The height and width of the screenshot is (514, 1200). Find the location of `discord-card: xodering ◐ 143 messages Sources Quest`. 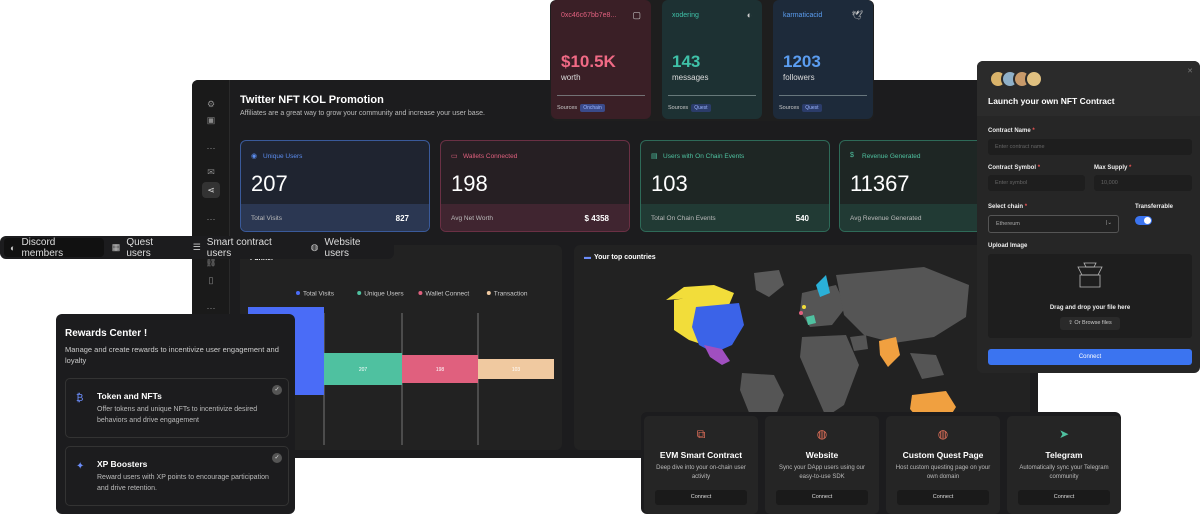

discord-card: xodering ◐ 143 messages Sources Quest is located at coordinates (712, 59).